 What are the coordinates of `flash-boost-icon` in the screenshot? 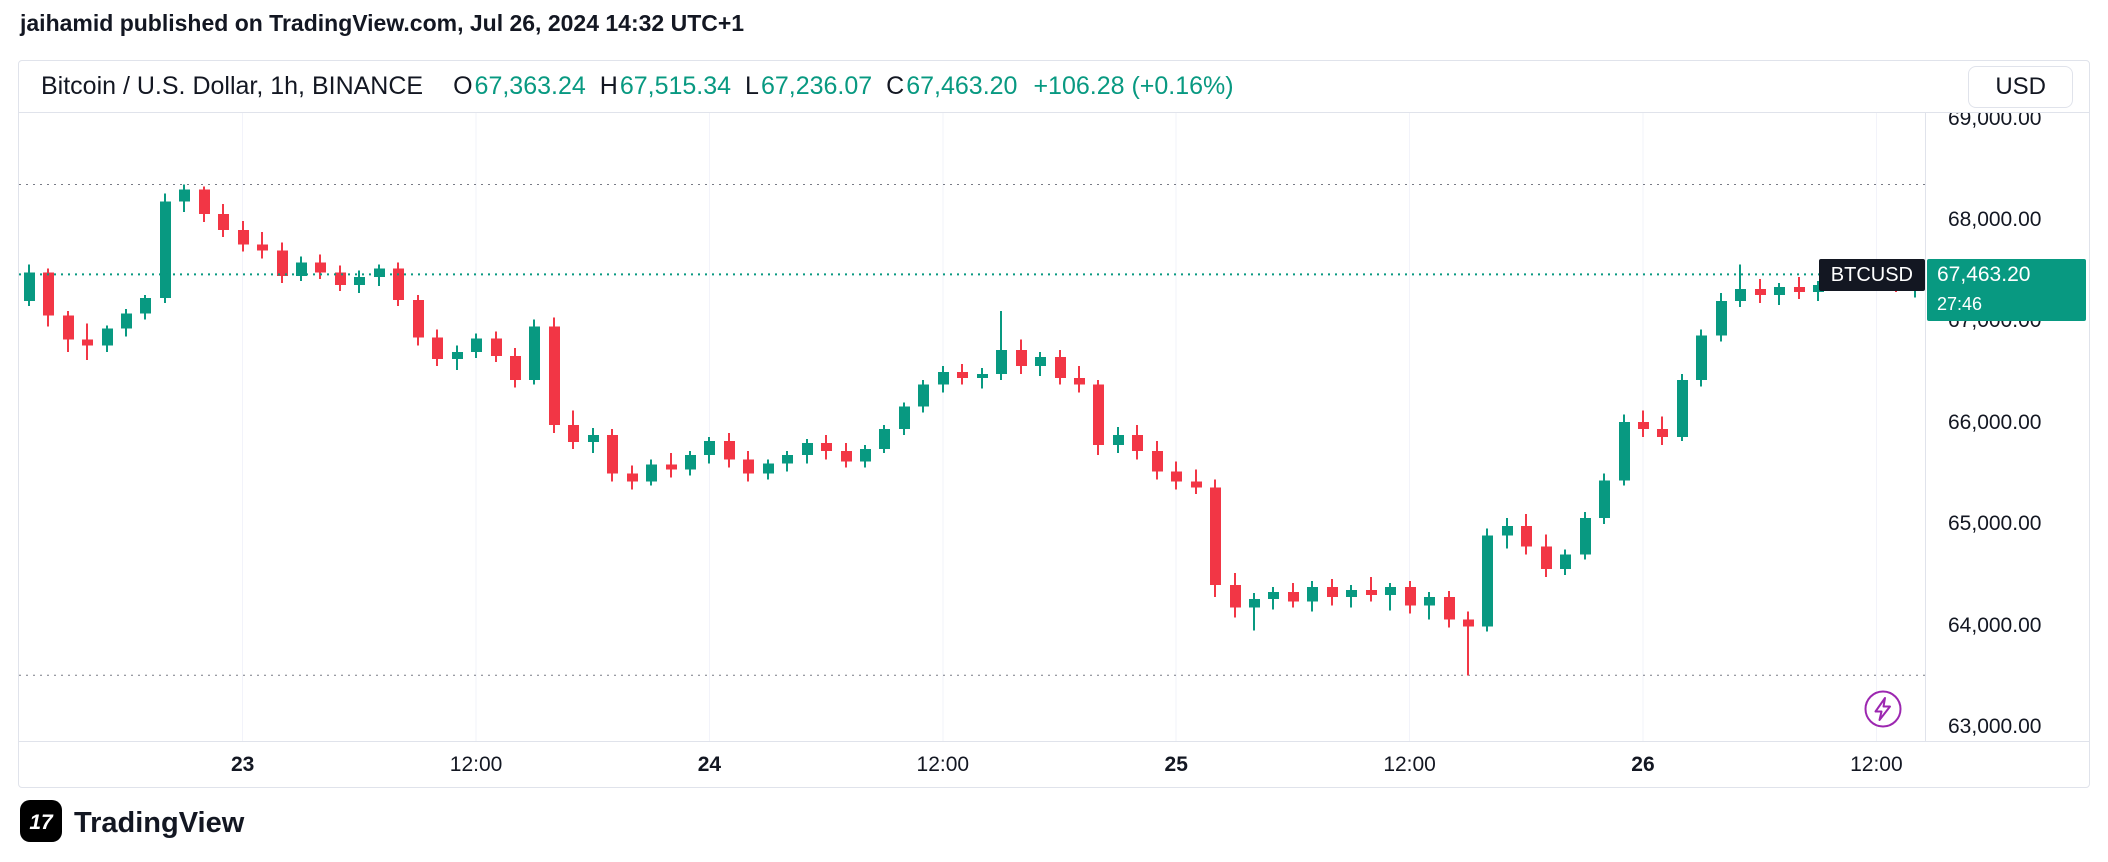 It's located at (1883, 709).